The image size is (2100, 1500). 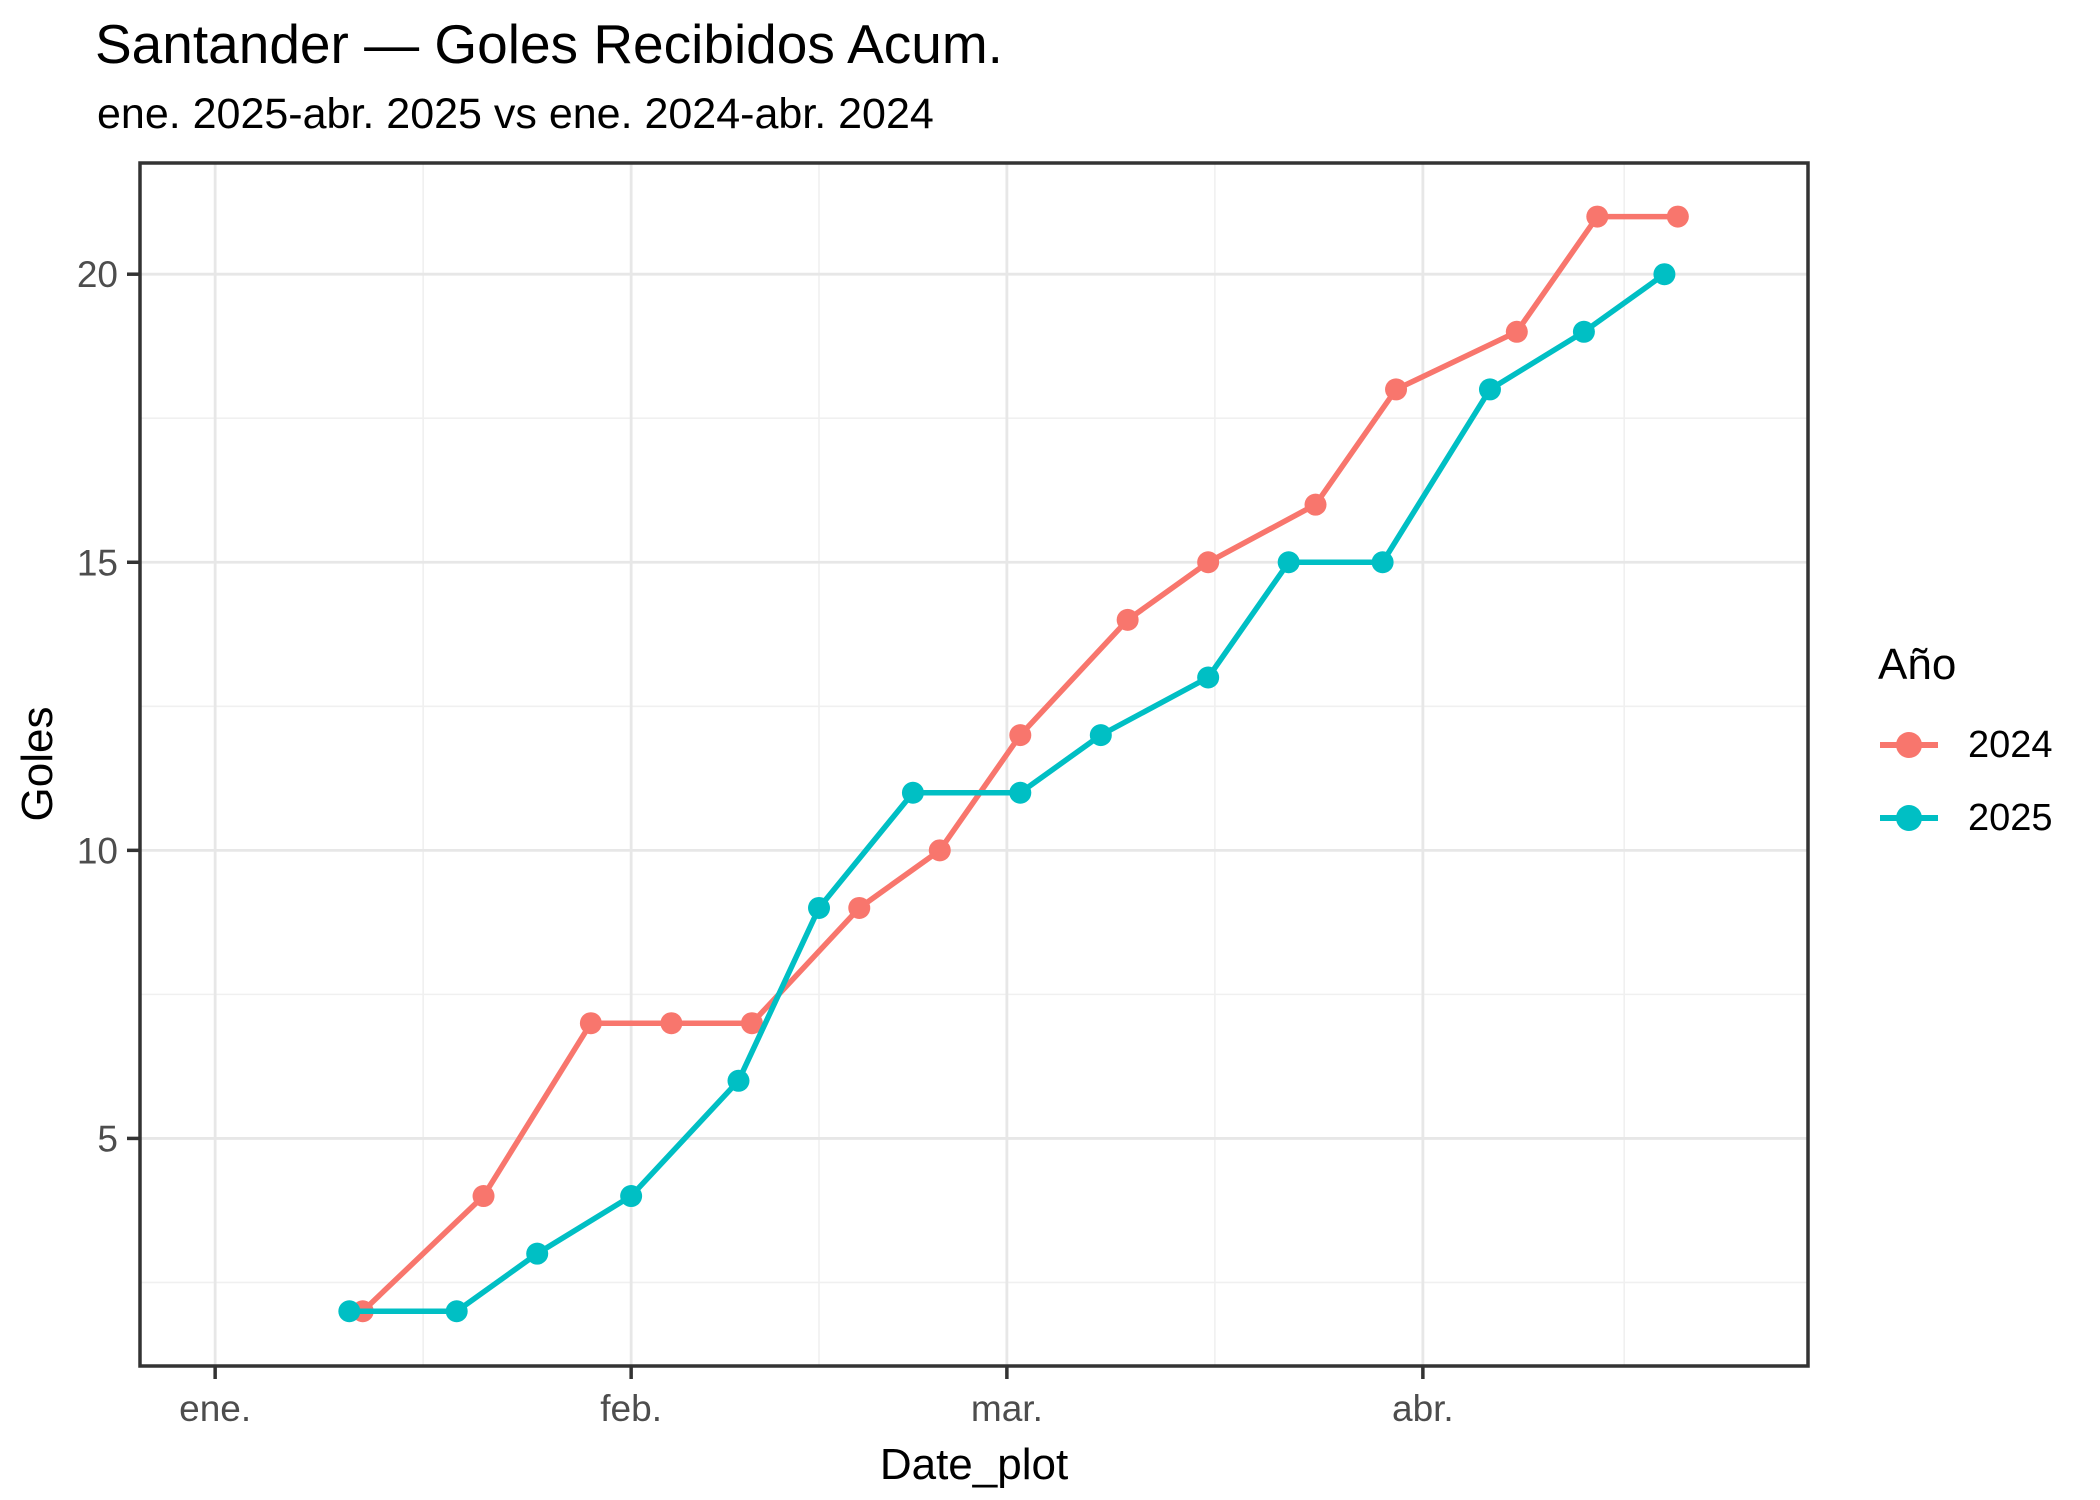 What do you see at coordinates (631, 1408) in the screenshot?
I see `x-tick-label-feb.: feb.` at bounding box center [631, 1408].